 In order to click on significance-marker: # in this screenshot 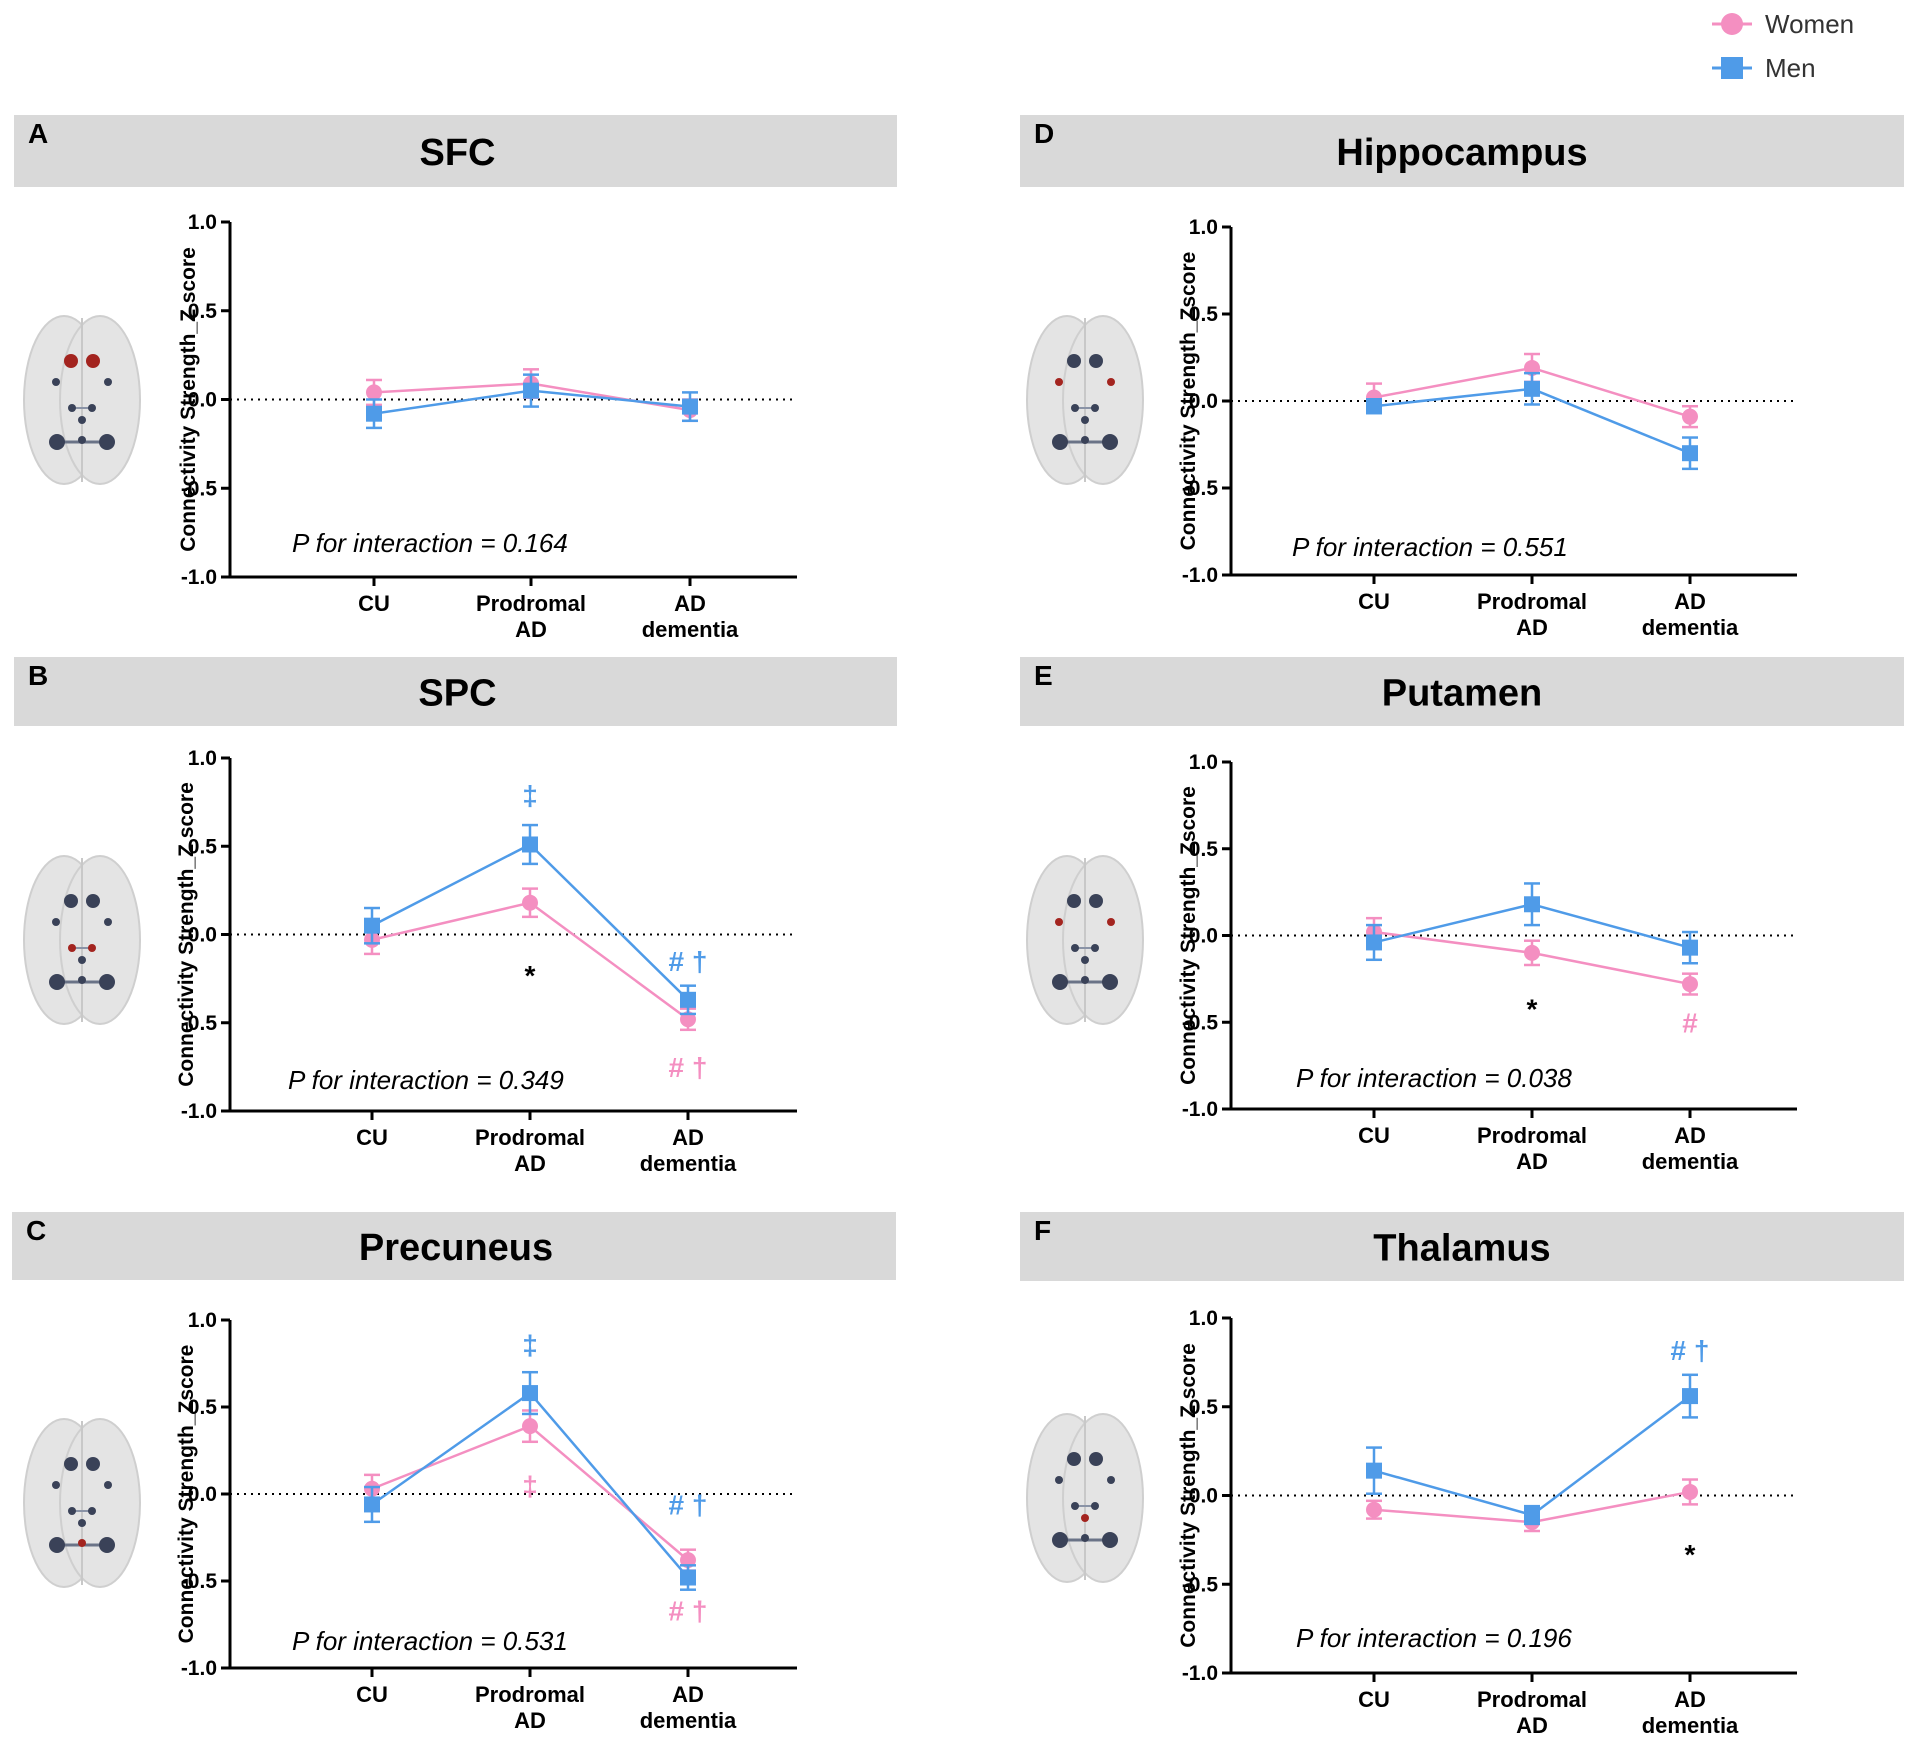, I will do `click(1690, 1022)`.